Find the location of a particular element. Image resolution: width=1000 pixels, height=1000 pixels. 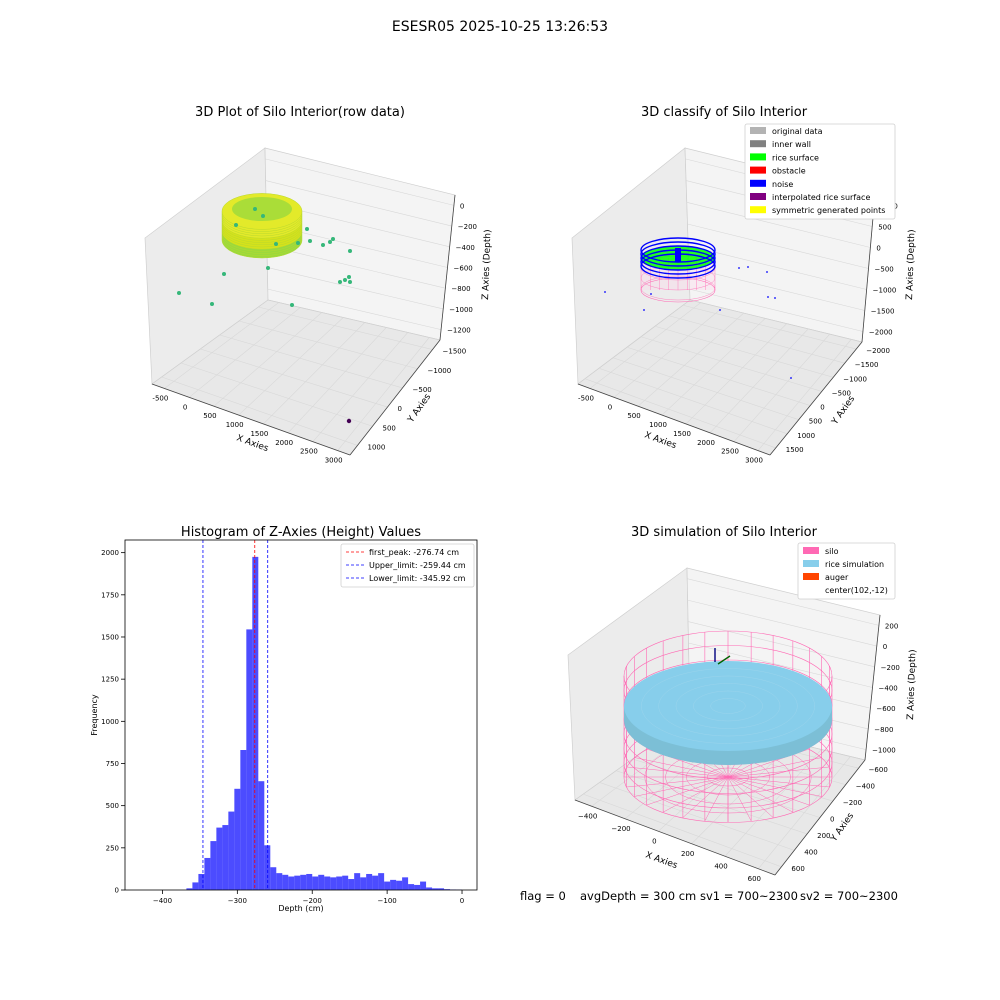

legend-label: rice simulation is located at coordinates (854, 564).